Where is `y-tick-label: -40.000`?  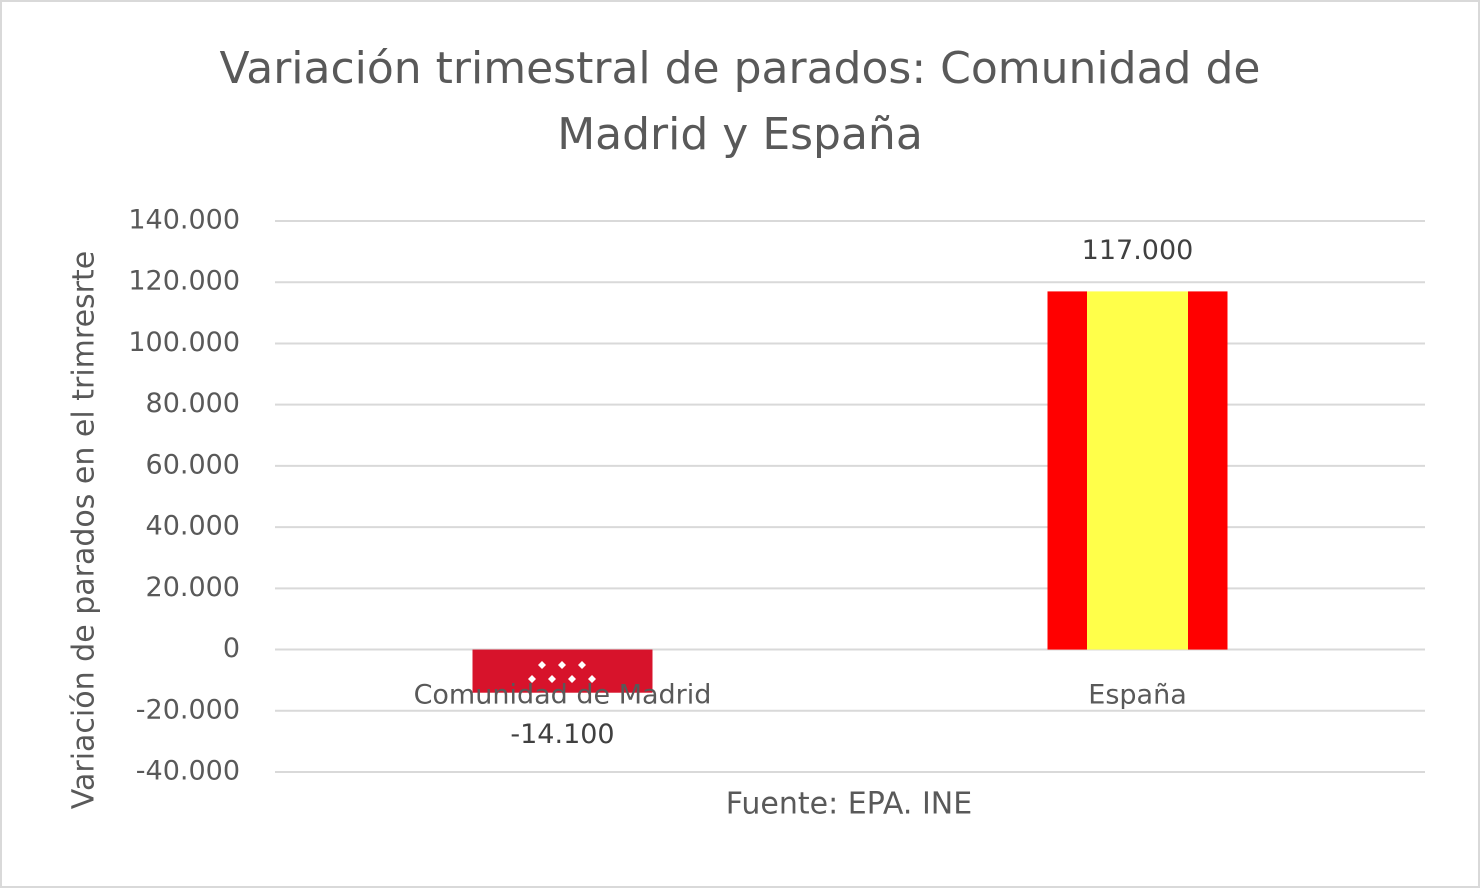 y-tick-label: -40.000 is located at coordinates (188, 771).